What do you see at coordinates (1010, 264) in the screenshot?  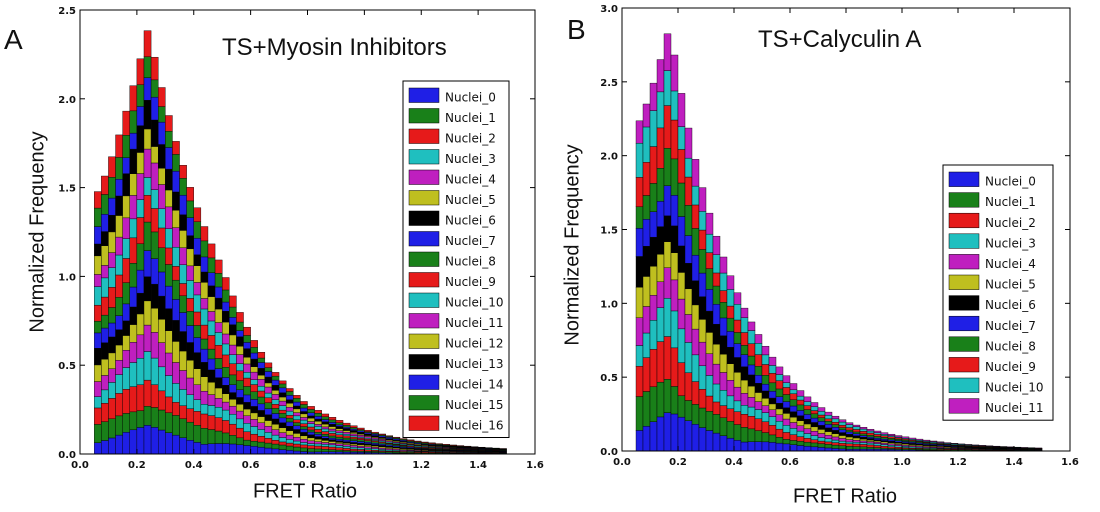 I see `legend-label: Nuclei_4` at bounding box center [1010, 264].